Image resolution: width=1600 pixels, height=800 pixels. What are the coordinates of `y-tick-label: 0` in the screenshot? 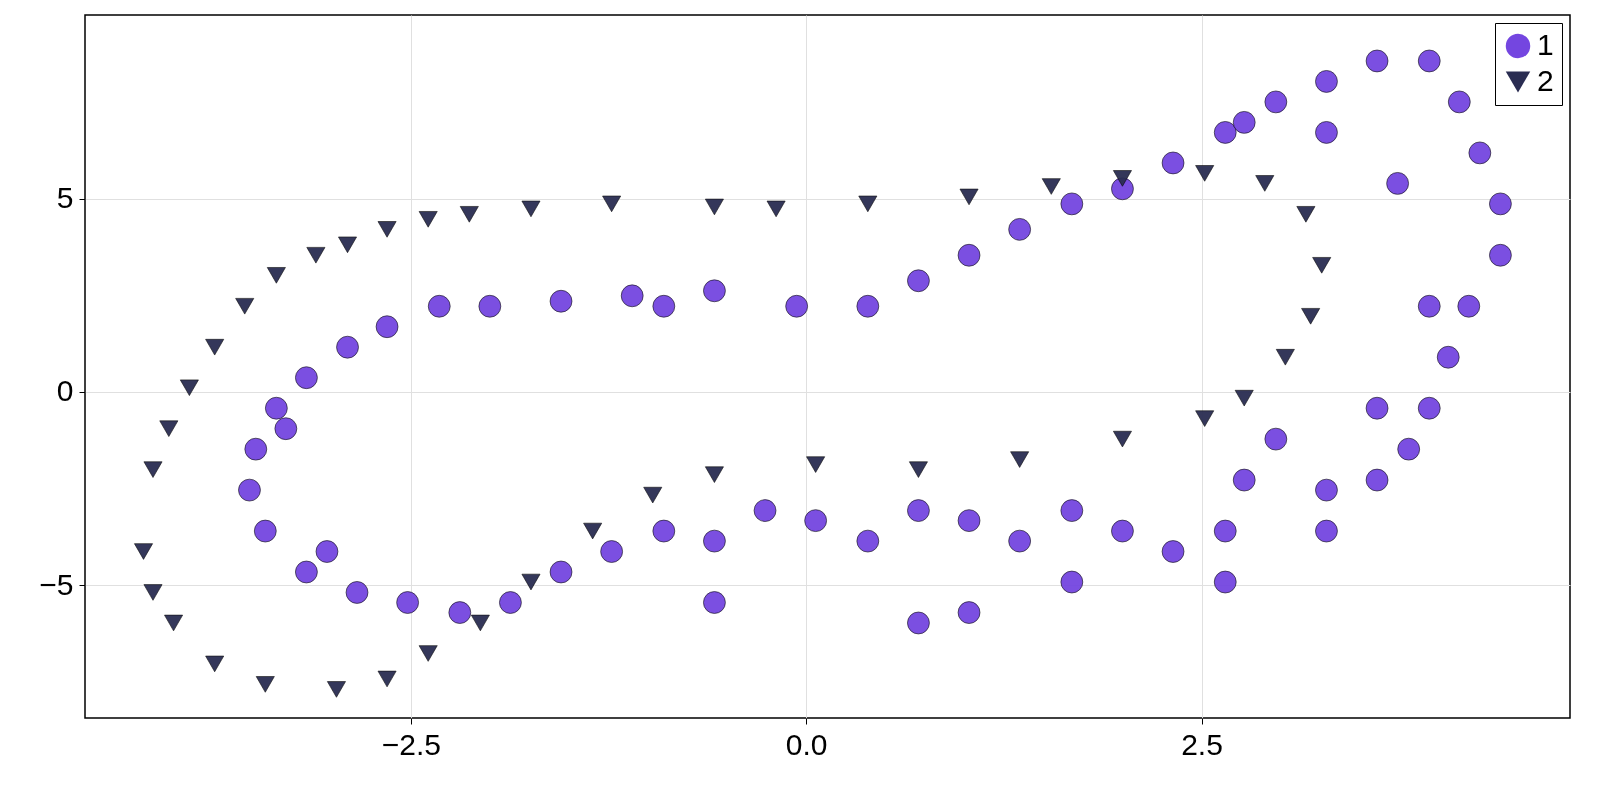 It's located at (65, 391).